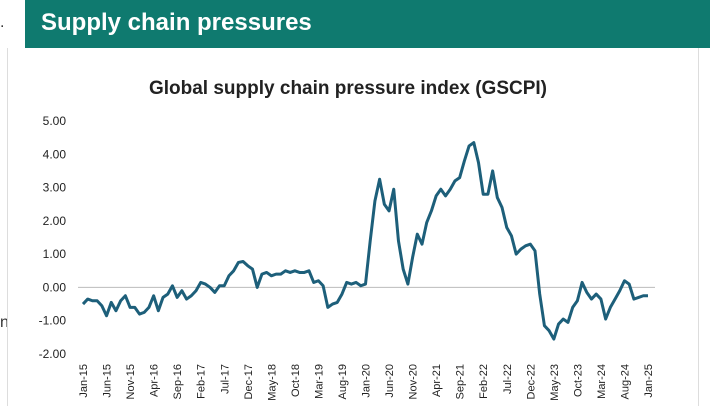 The height and width of the screenshot is (406, 710). Describe the element at coordinates (437, 380) in the screenshot. I see `x-tick-label: Apr-21` at that location.